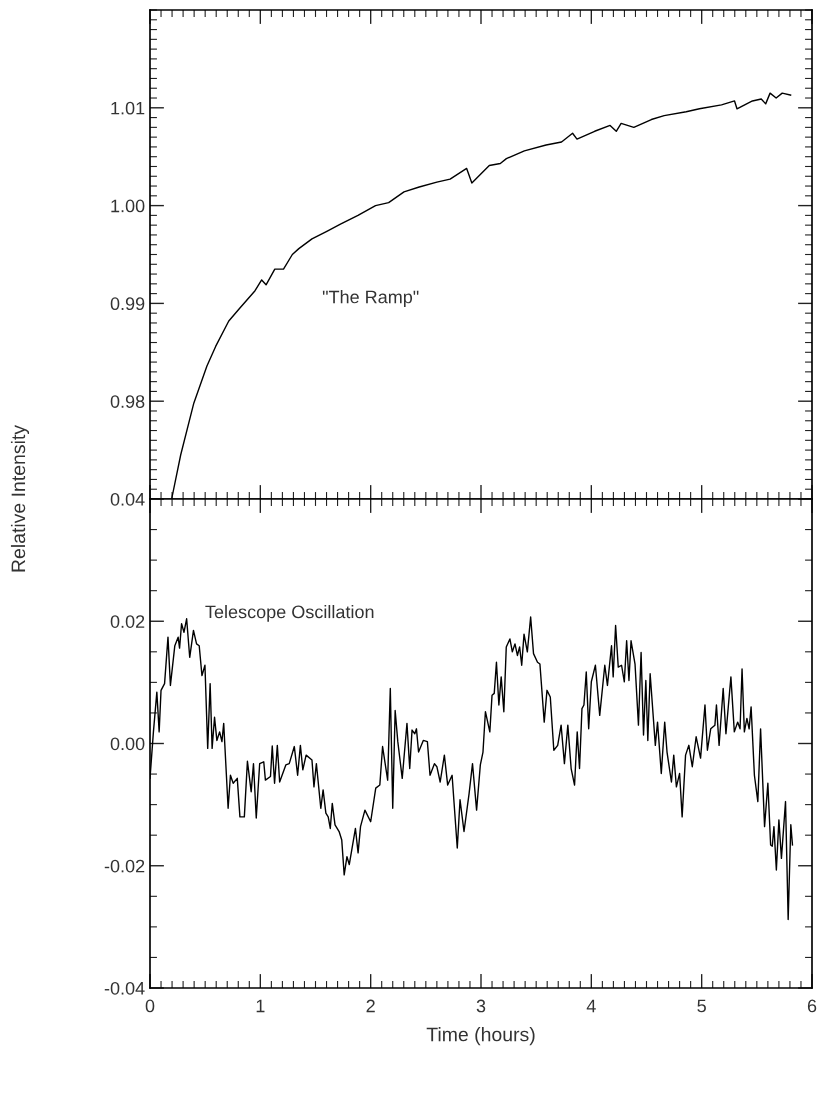 The height and width of the screenshot is (1100, 827). I want to click on y-axis-title: Relative Intensity, so click(20, 498).